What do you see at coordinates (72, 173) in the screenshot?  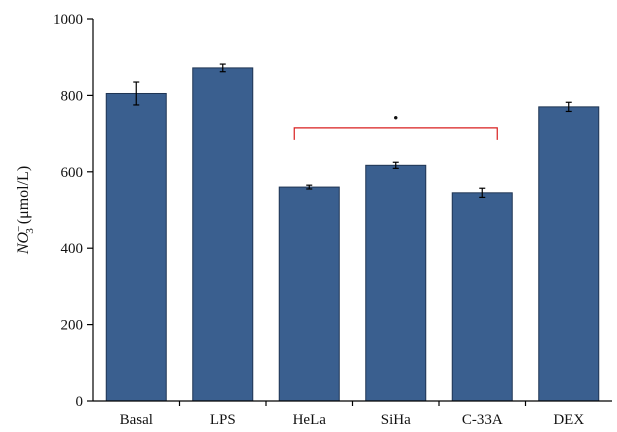 I see `y-tick-label: 600` at bounding box center [72, 173].